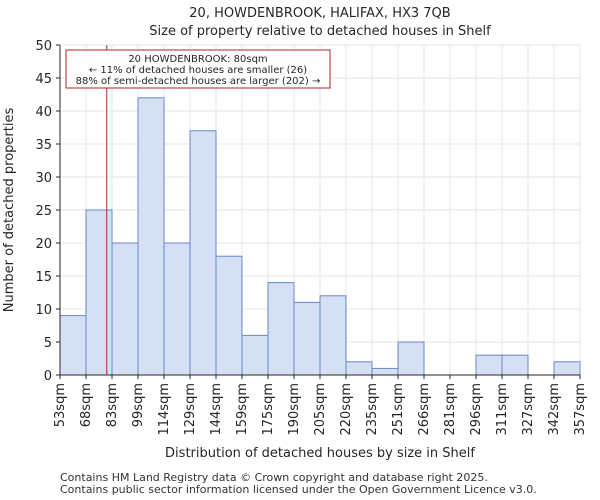 The image size is (600, 500). I want to click on x-tick-label: 251sqm, so click(398, 409).